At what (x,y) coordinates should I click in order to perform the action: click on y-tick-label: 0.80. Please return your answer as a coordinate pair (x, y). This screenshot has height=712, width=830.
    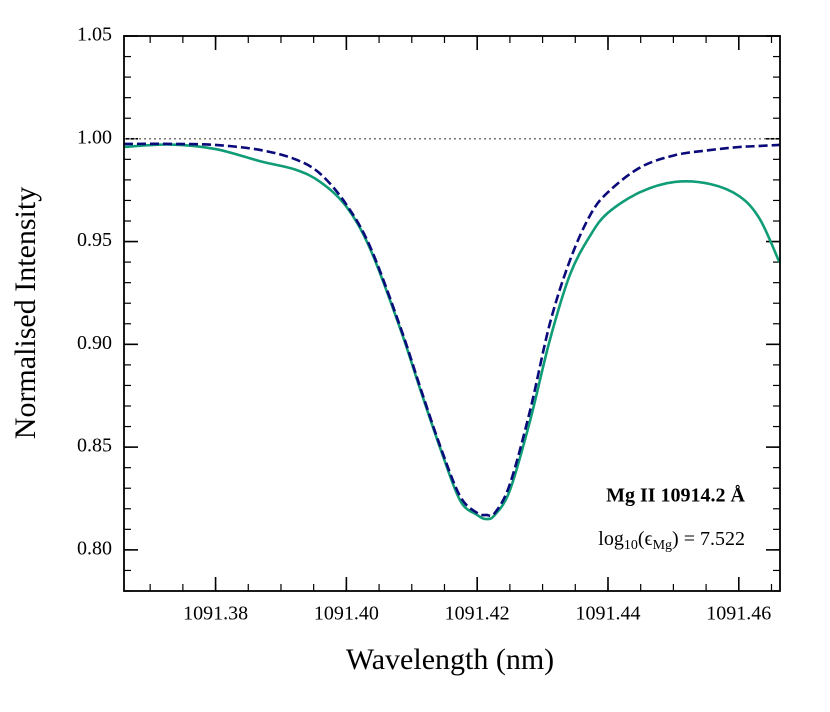
    Looking at the image, I should click on (94, 548).